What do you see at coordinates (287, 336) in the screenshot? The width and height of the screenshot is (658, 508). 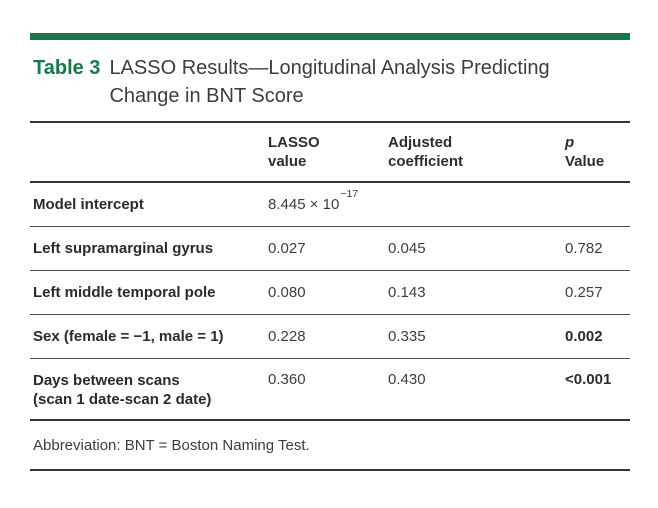 I see `lasso-value-cell: 0.228` at bounding box center [287, 336].